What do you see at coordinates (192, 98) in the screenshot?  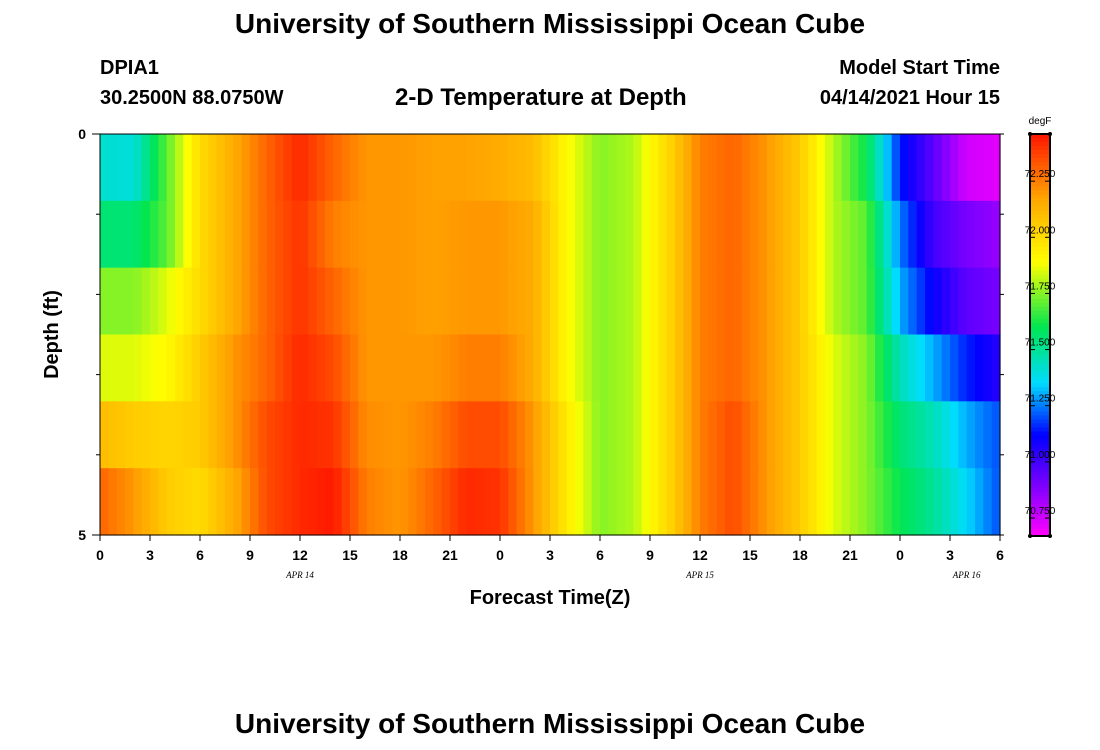 I see `station-coordinates: 30.2500N 88.0750W` at bounding box center [192, 98].